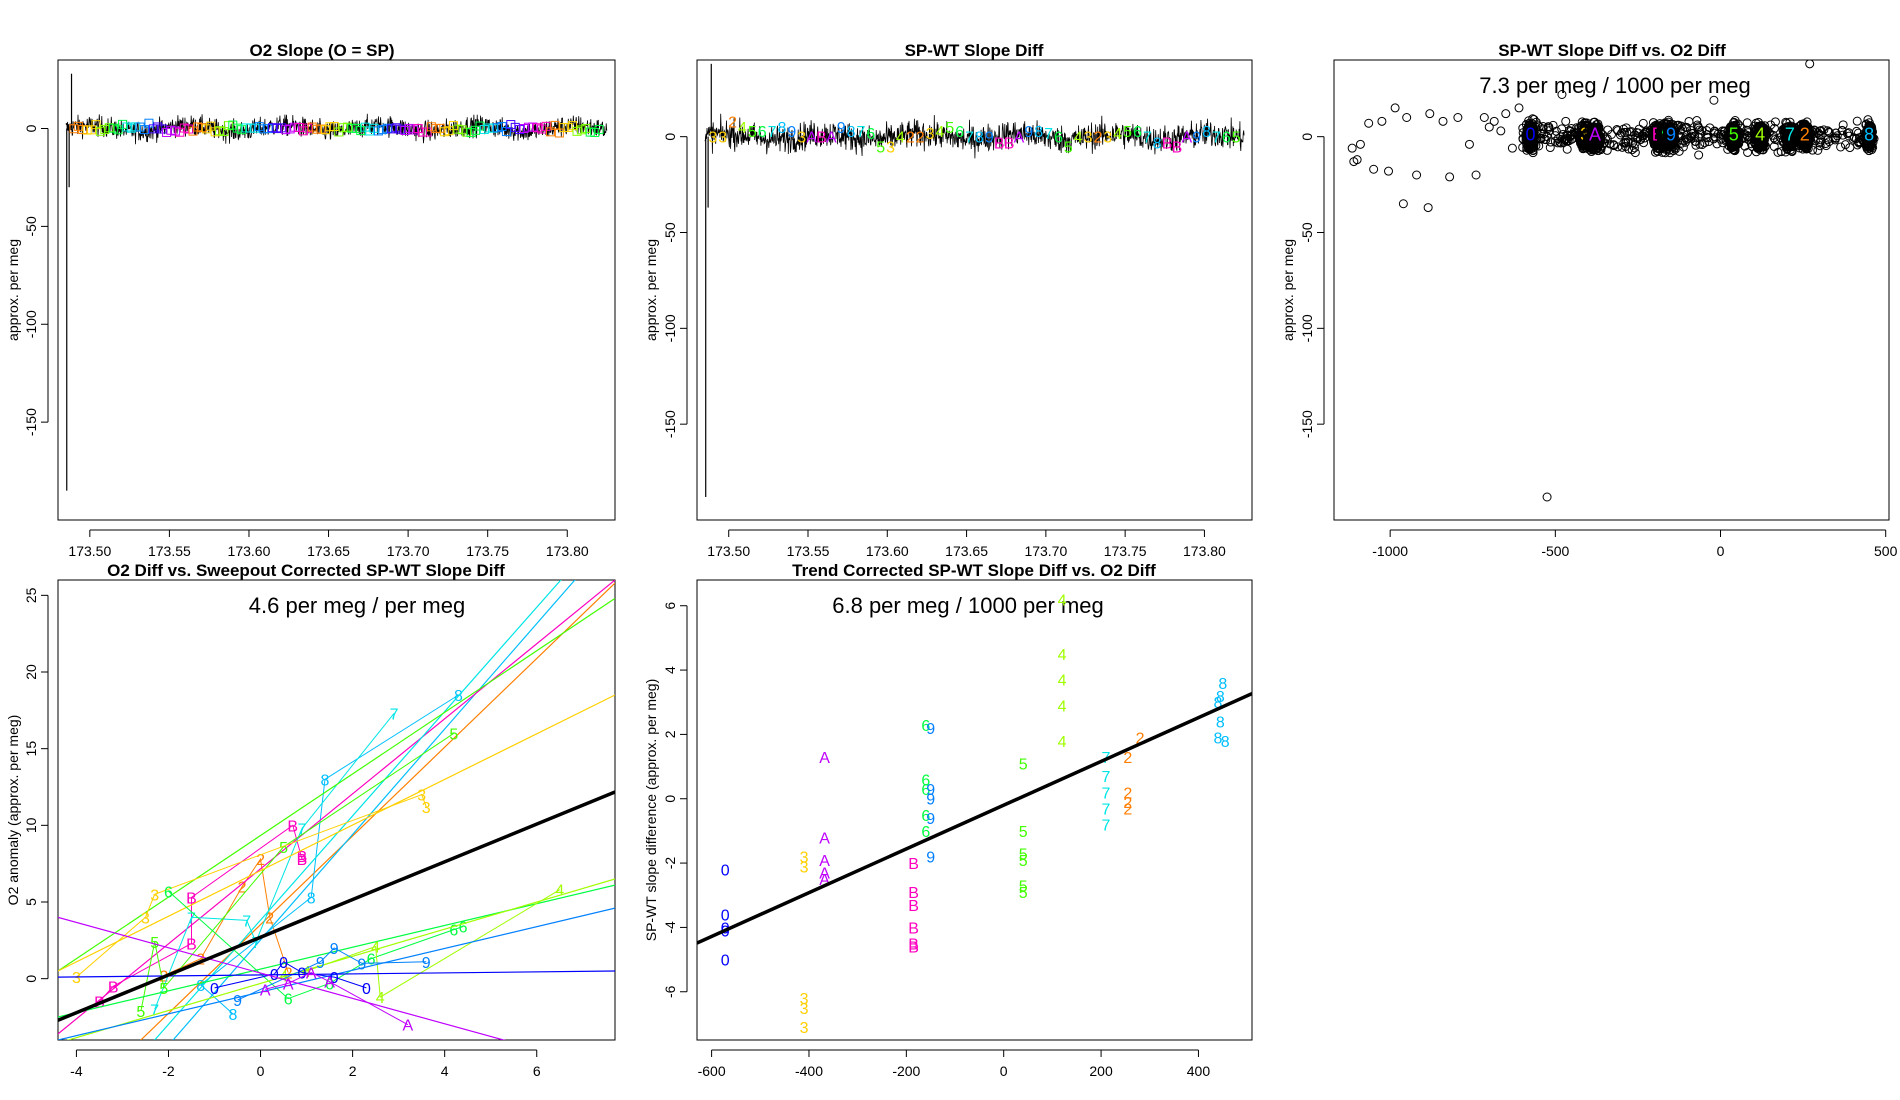  Describe the element at coordinates (1869, 135) in the screenshot. I see `cluster-label: 8` at that location.